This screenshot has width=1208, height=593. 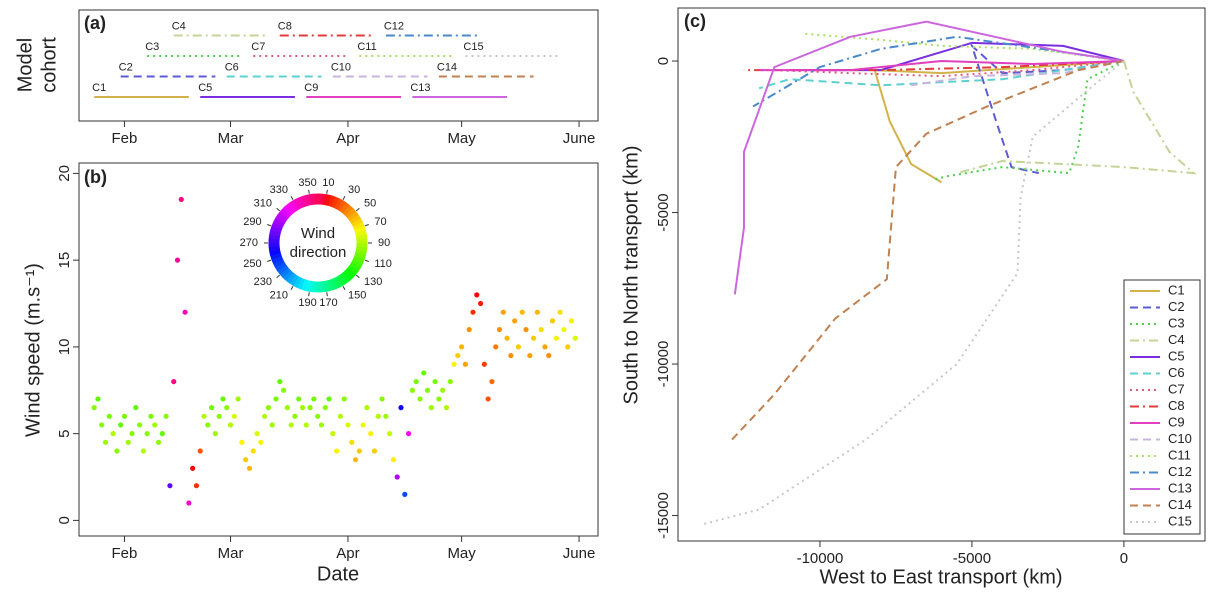 What do you see at coordinates (279, 190) in the screenshot?
I see `wheel-label: 330` at bounding box center [279, 190].